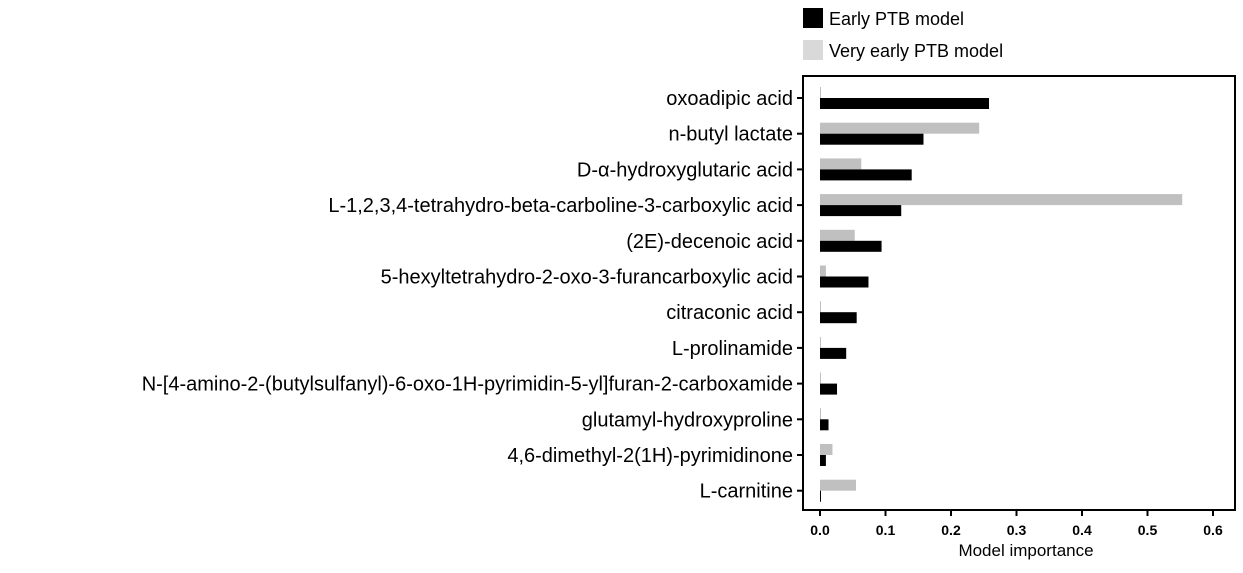 The height and width of the screenshot is (573, 1243). Describe the element at coordinates (1082, 530) in the screenshot. I see `x-tick-label: 0.4` at that location.